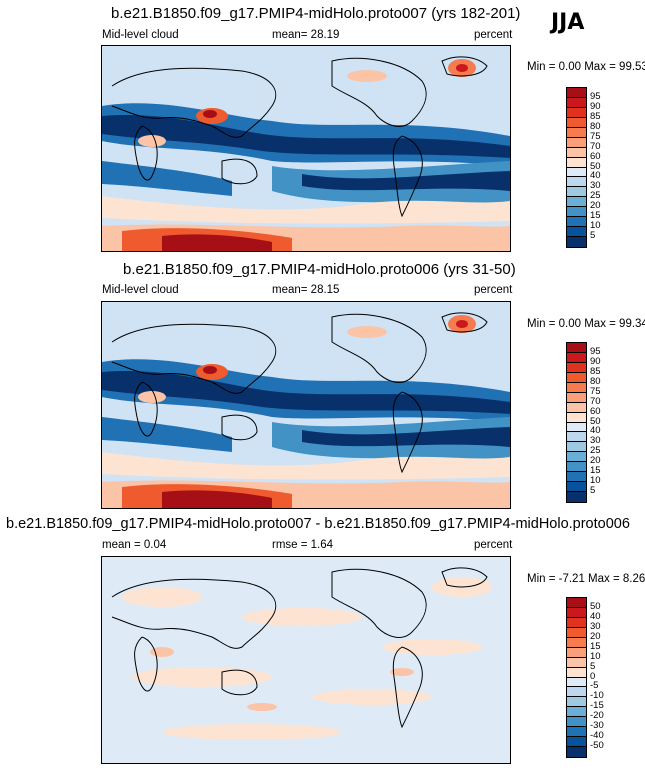  What do you see at coordinates (493, 35) in the screenshot?
I see `panel-1-units-label: percent` at bounding box center [493, 35].